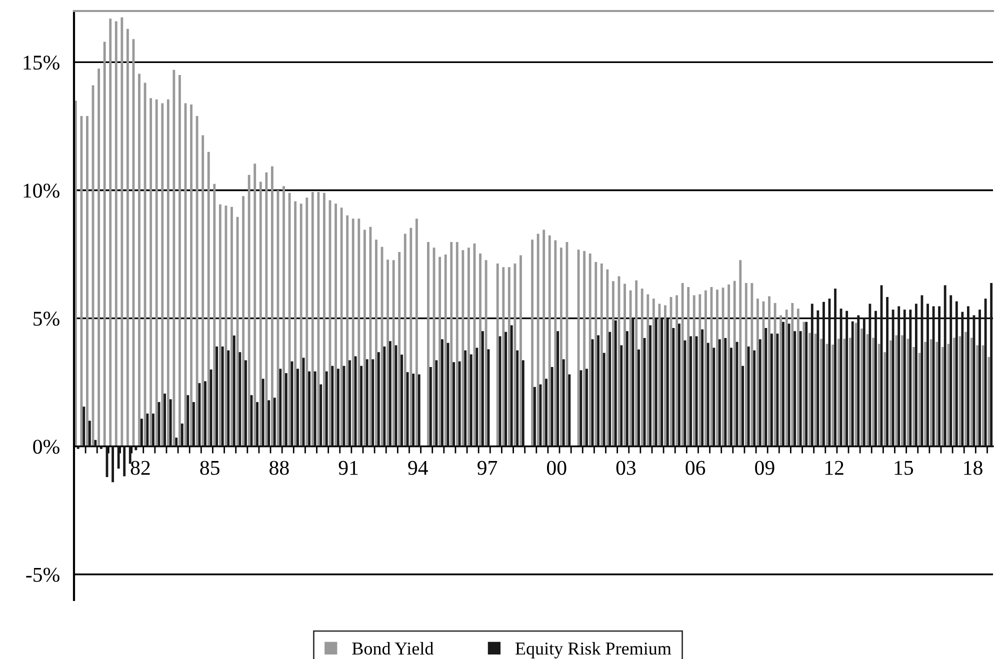 The height and width of the screenshot is (659, 996). I want to click on x-tick-label: 12, so click(834, 467).